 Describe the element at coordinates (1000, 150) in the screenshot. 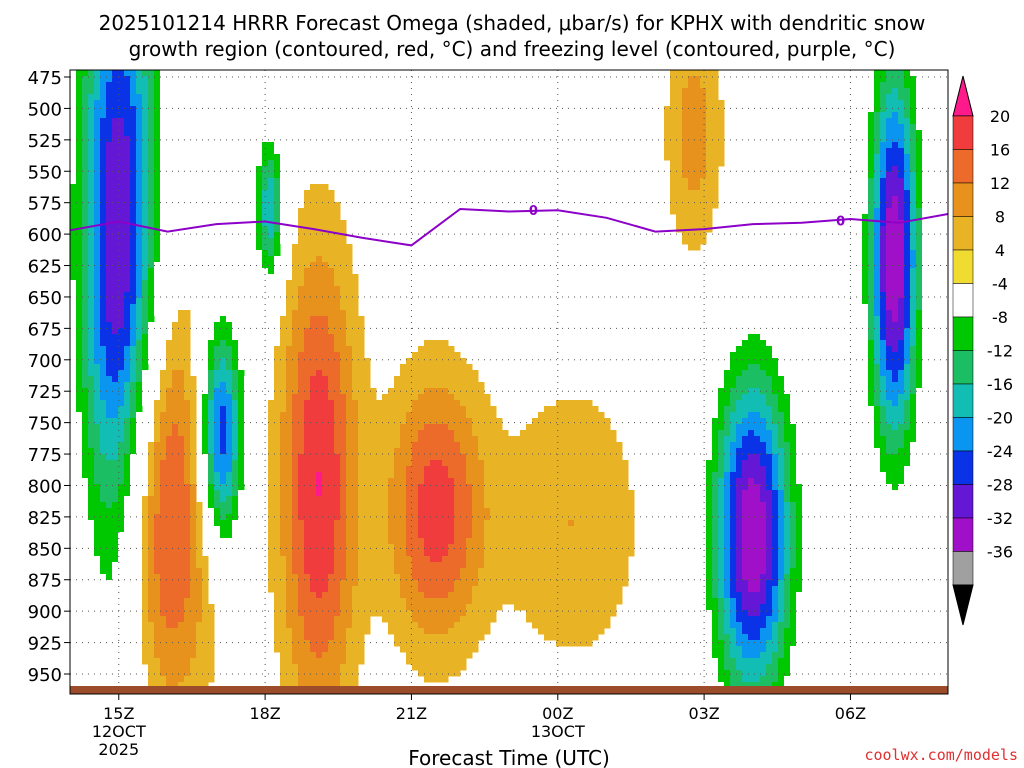

I see `colorbar-tick-label: 16` at that location.